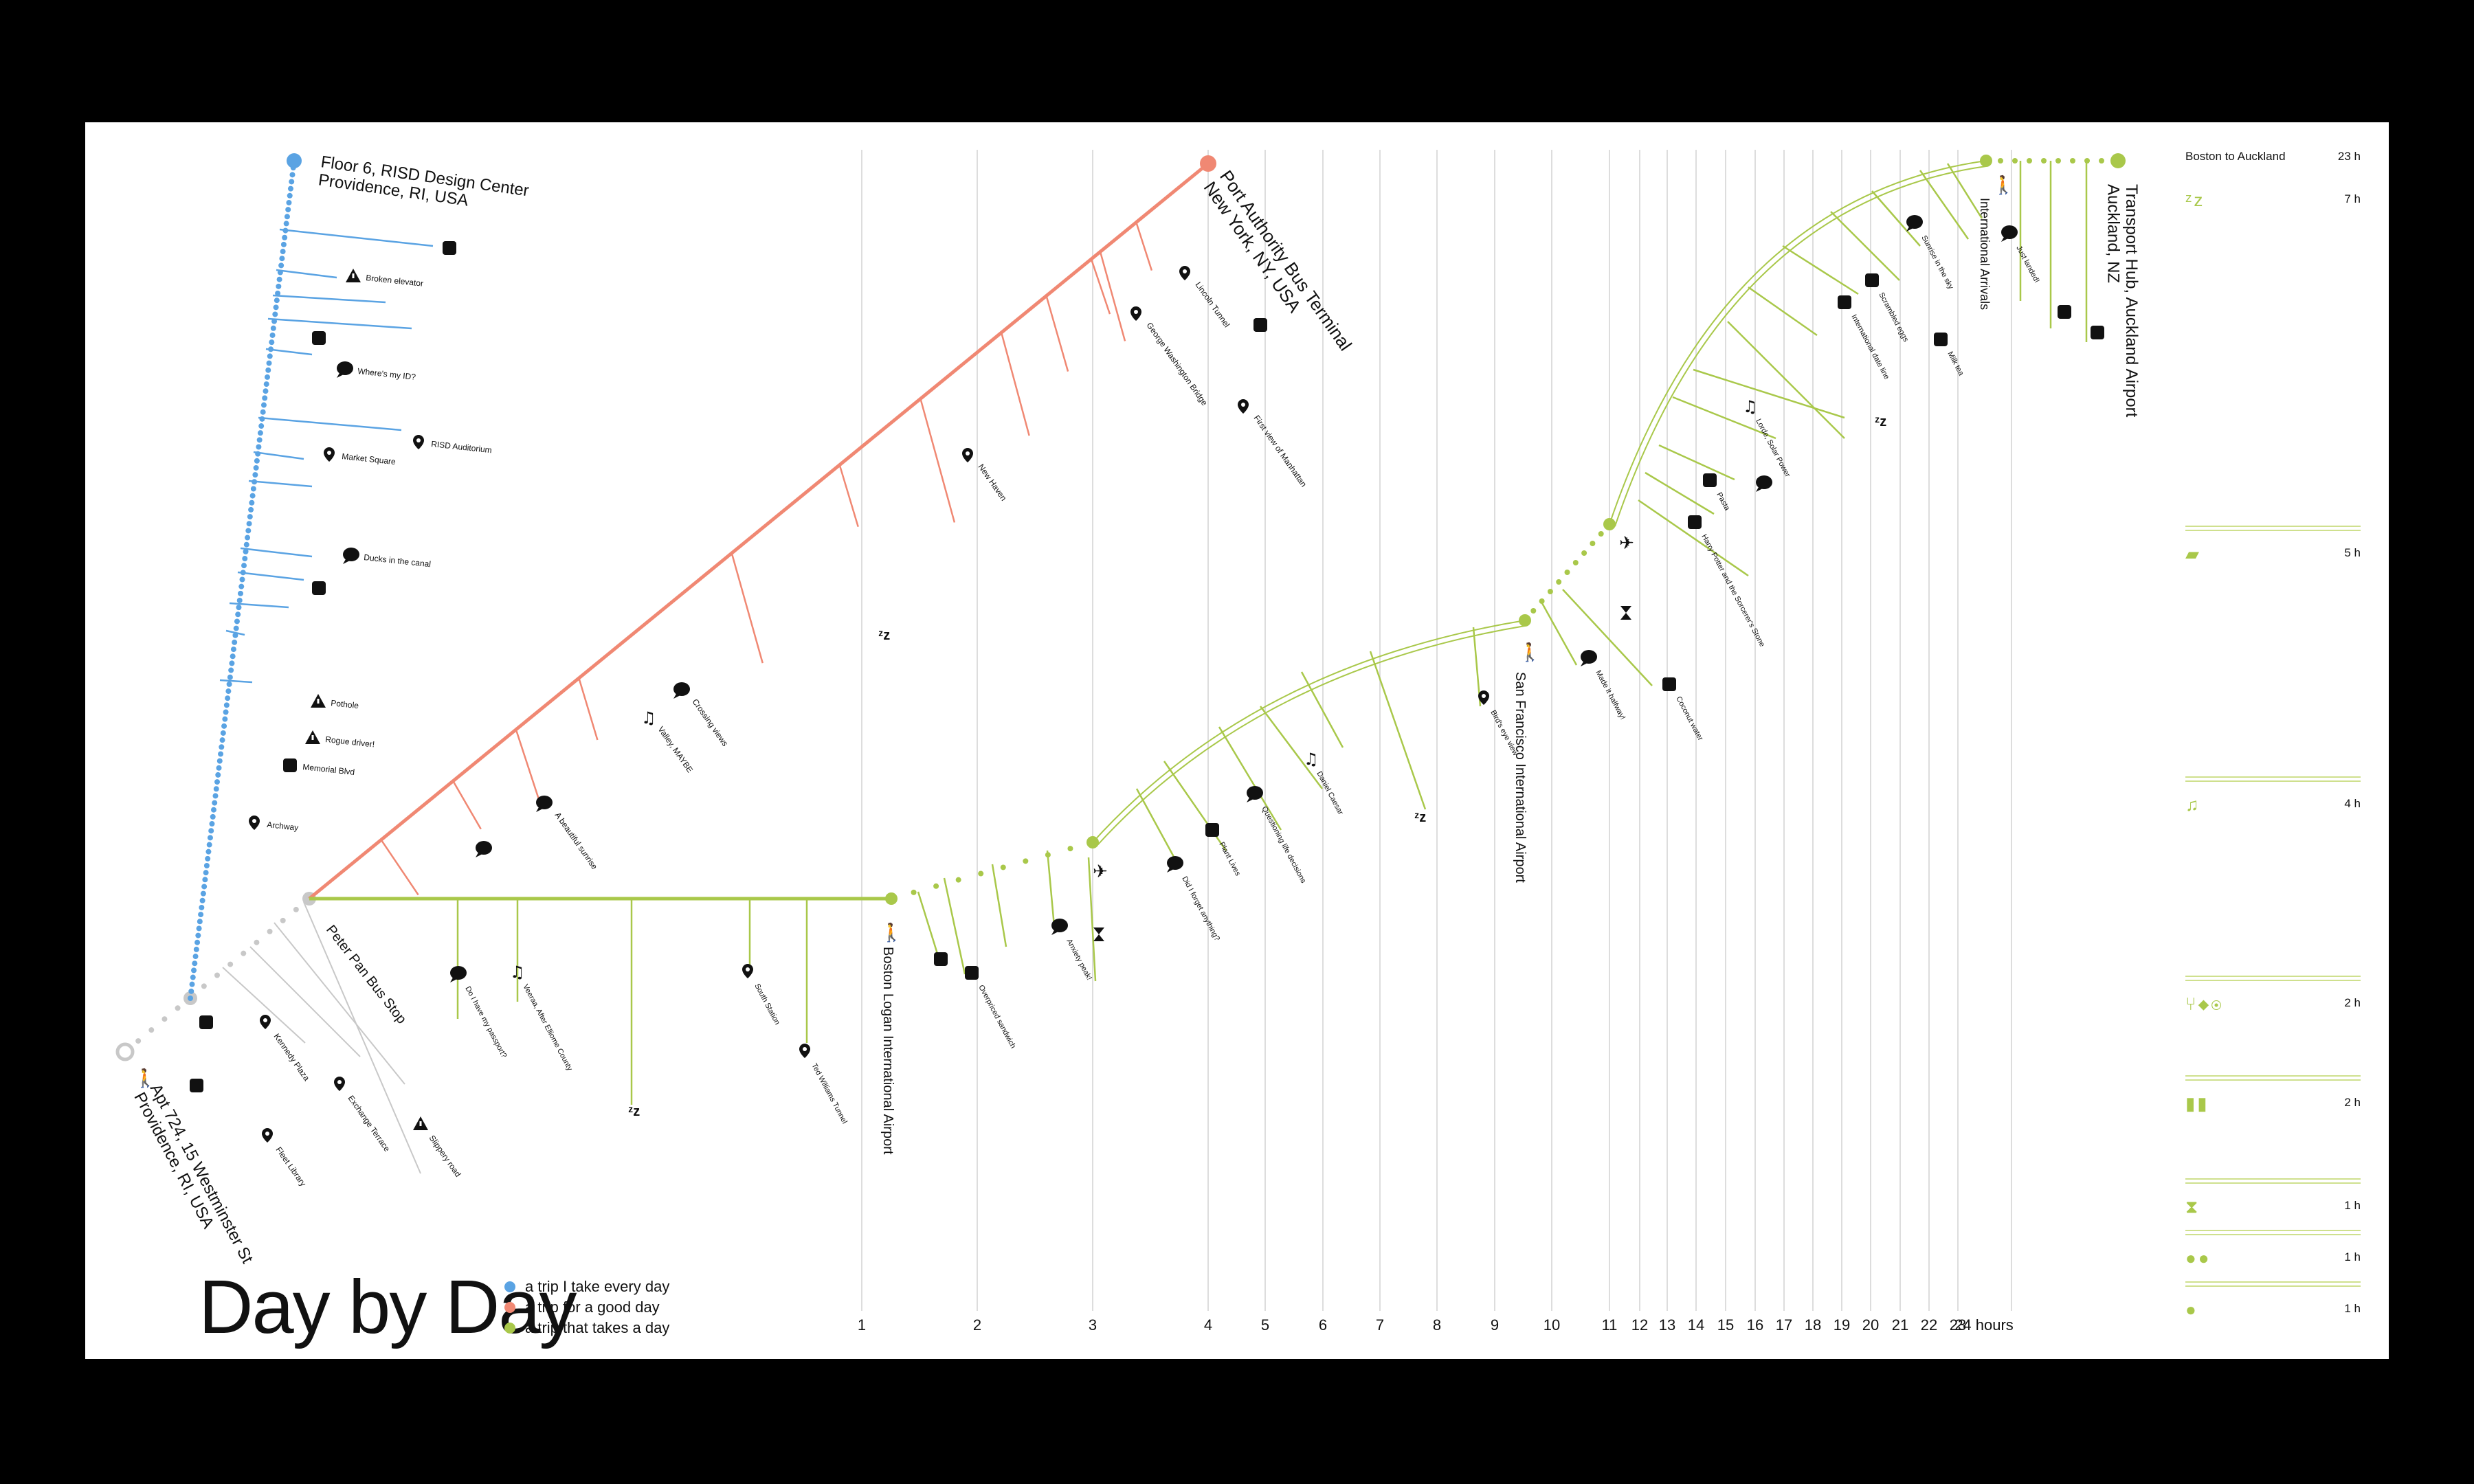  Describe the element at coordinates (462, 447) in the screenshot. I see `blue-event-label: RISD Auditorium` at that location.